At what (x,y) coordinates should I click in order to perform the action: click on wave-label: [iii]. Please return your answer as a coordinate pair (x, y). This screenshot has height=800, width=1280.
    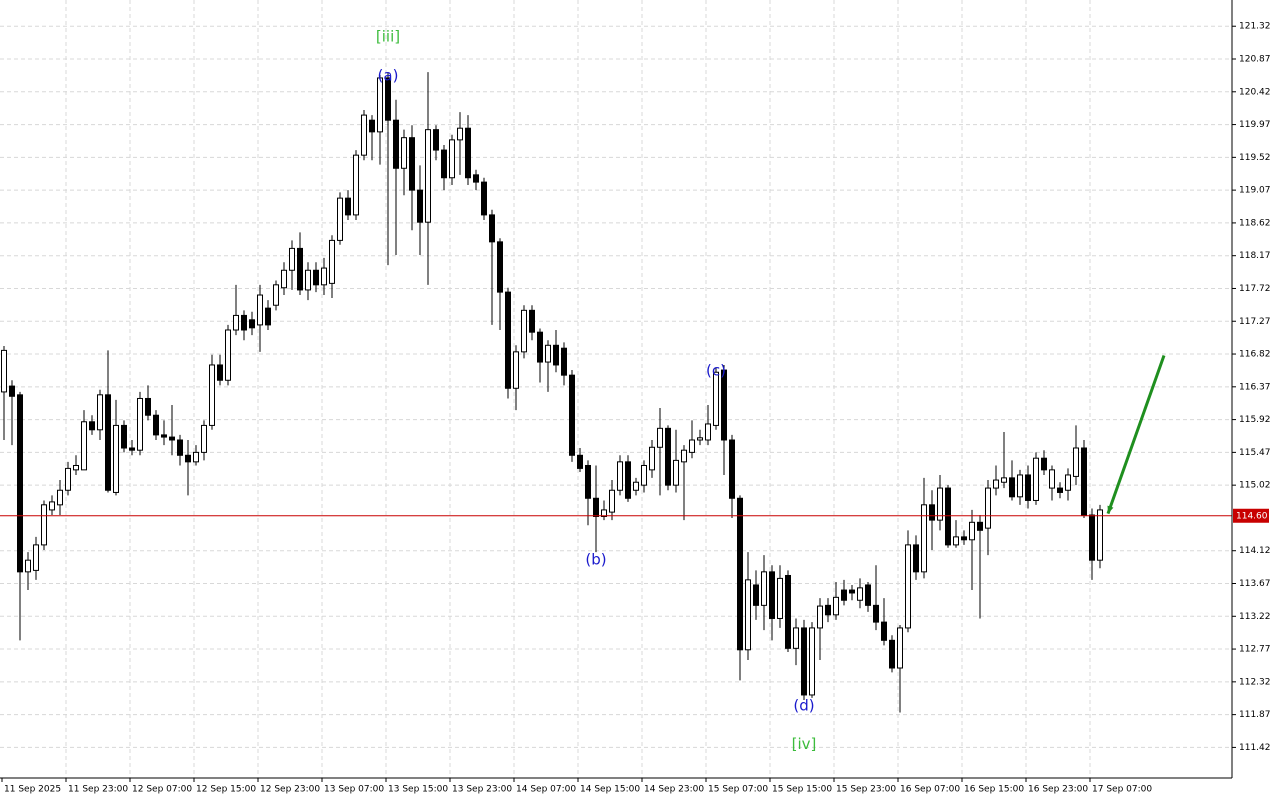
    Looking at the image, I should click on (388, 37).